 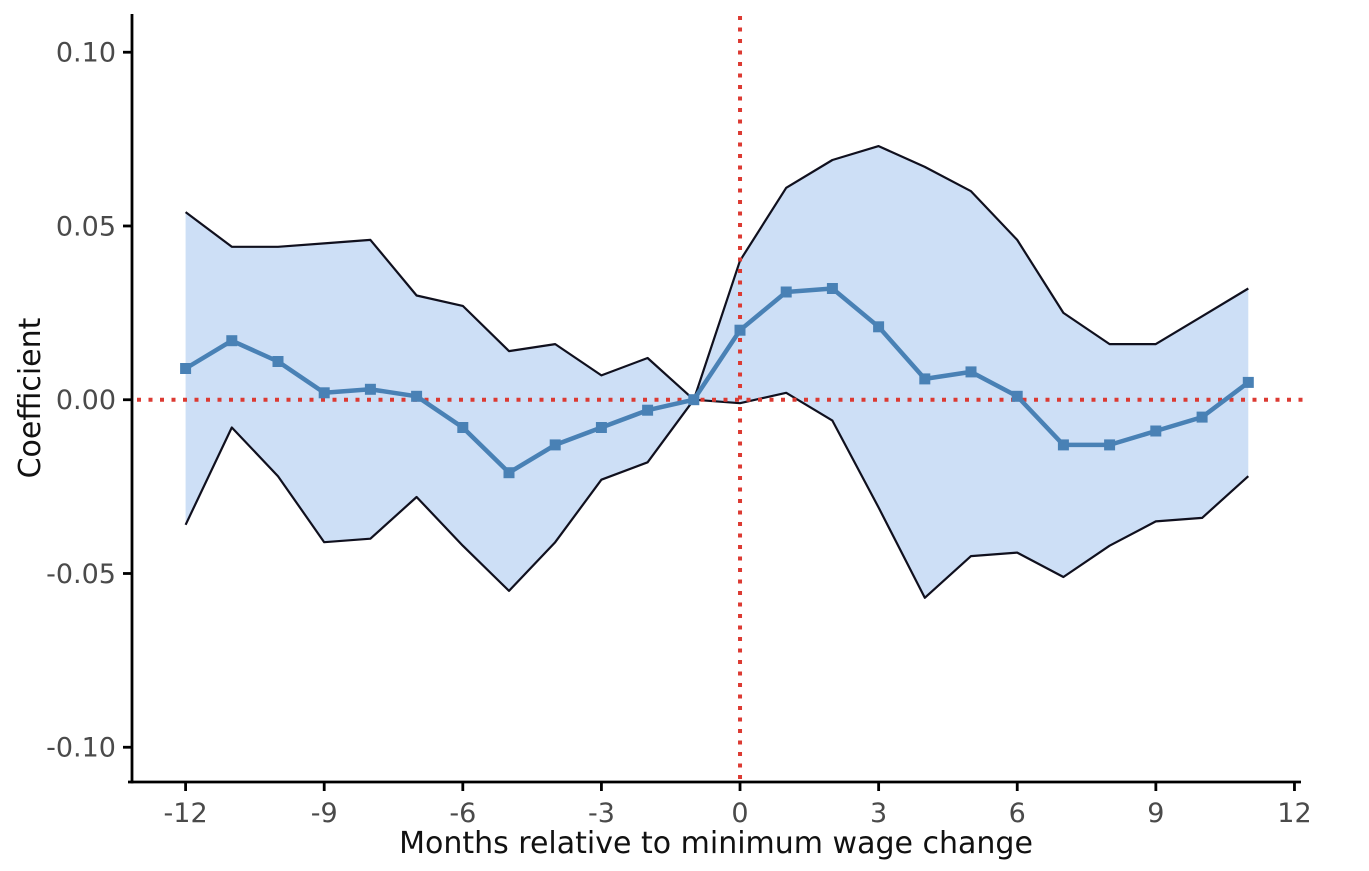 I want to click on y-tick-label: 0.10, so click(x=86, y=53).